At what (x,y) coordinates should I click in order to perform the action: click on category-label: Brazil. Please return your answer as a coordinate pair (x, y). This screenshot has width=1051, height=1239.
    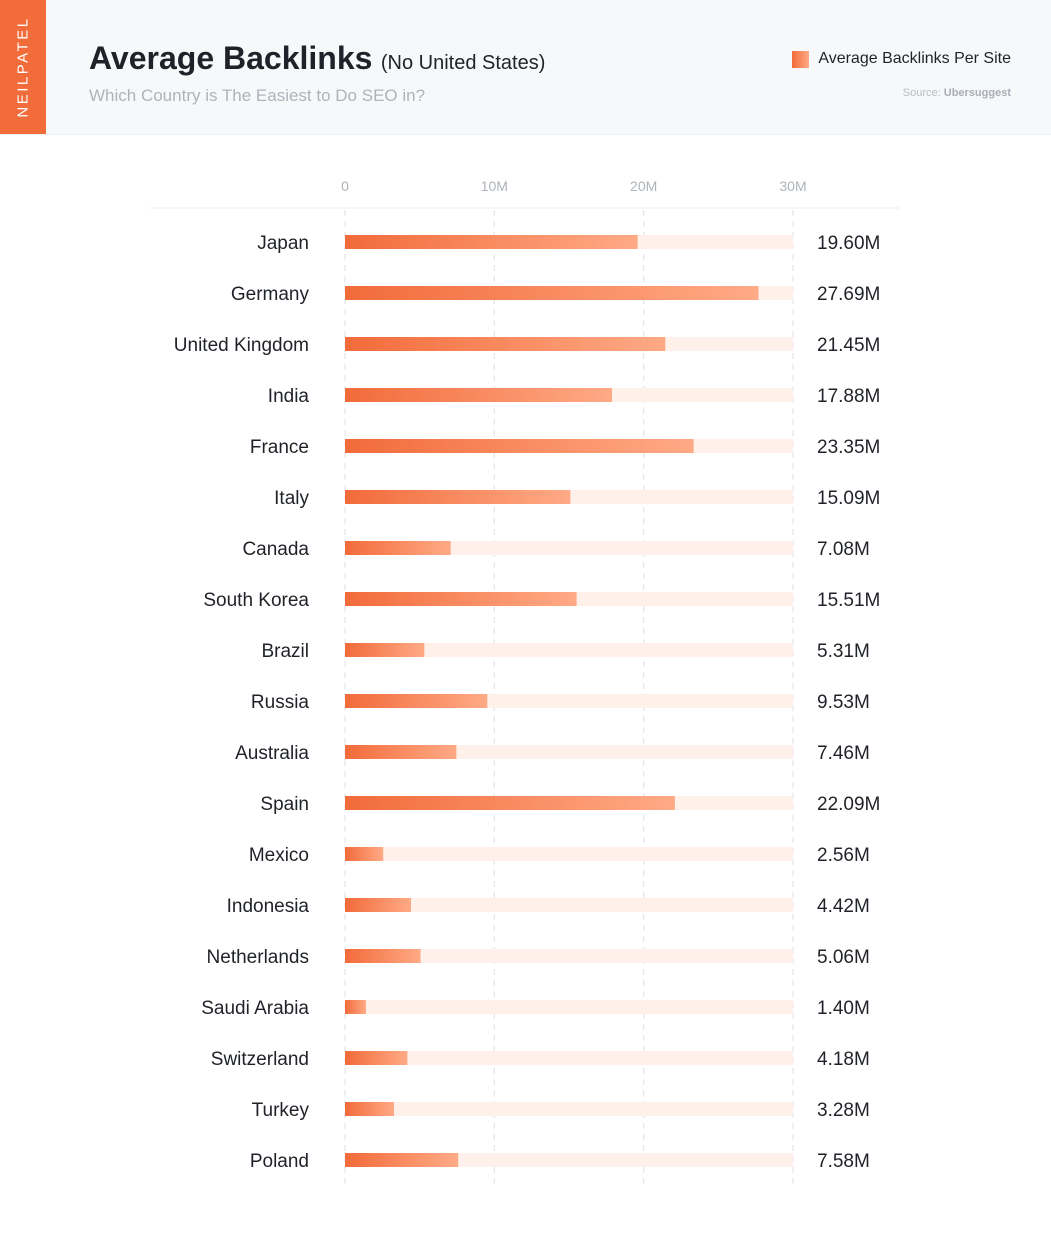
    Looking at the image, I should click on (285, 651).